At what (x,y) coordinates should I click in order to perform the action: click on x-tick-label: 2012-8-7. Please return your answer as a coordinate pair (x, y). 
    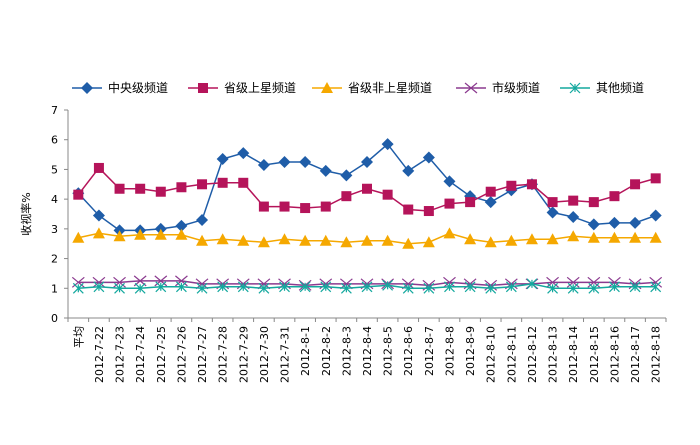
    Looking at the image, I should click on (429, 351).